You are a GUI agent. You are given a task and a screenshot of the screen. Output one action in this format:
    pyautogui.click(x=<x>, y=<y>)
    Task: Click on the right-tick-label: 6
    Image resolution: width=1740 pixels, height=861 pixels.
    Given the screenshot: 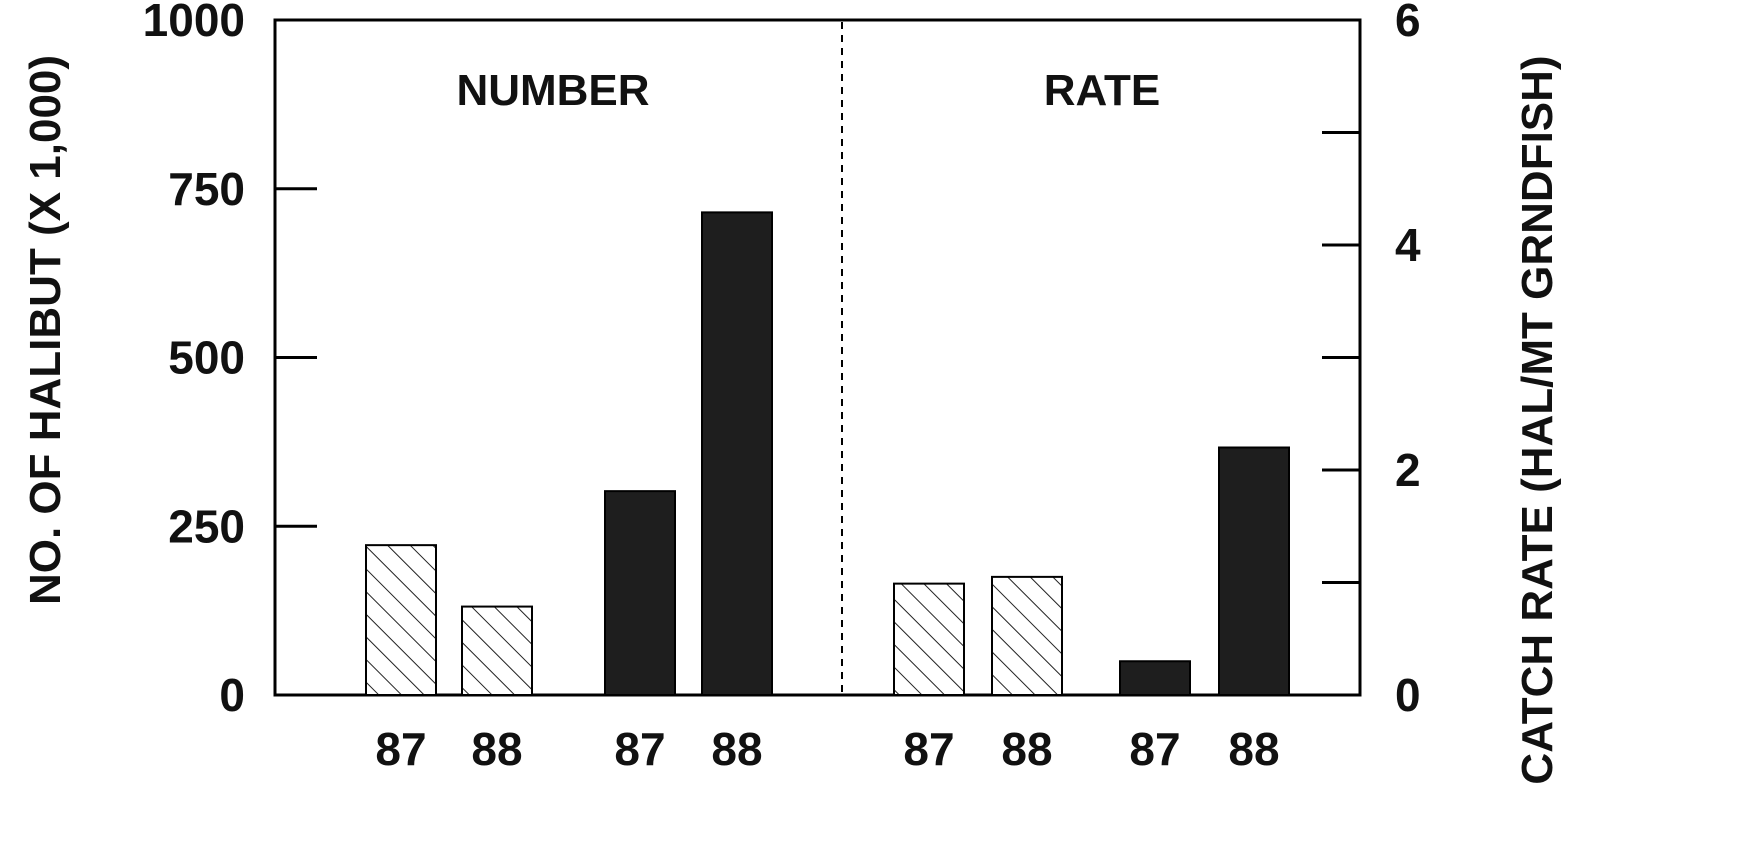 What is the action you would take?
    pyautogui.click(x=1408, y=23)
    